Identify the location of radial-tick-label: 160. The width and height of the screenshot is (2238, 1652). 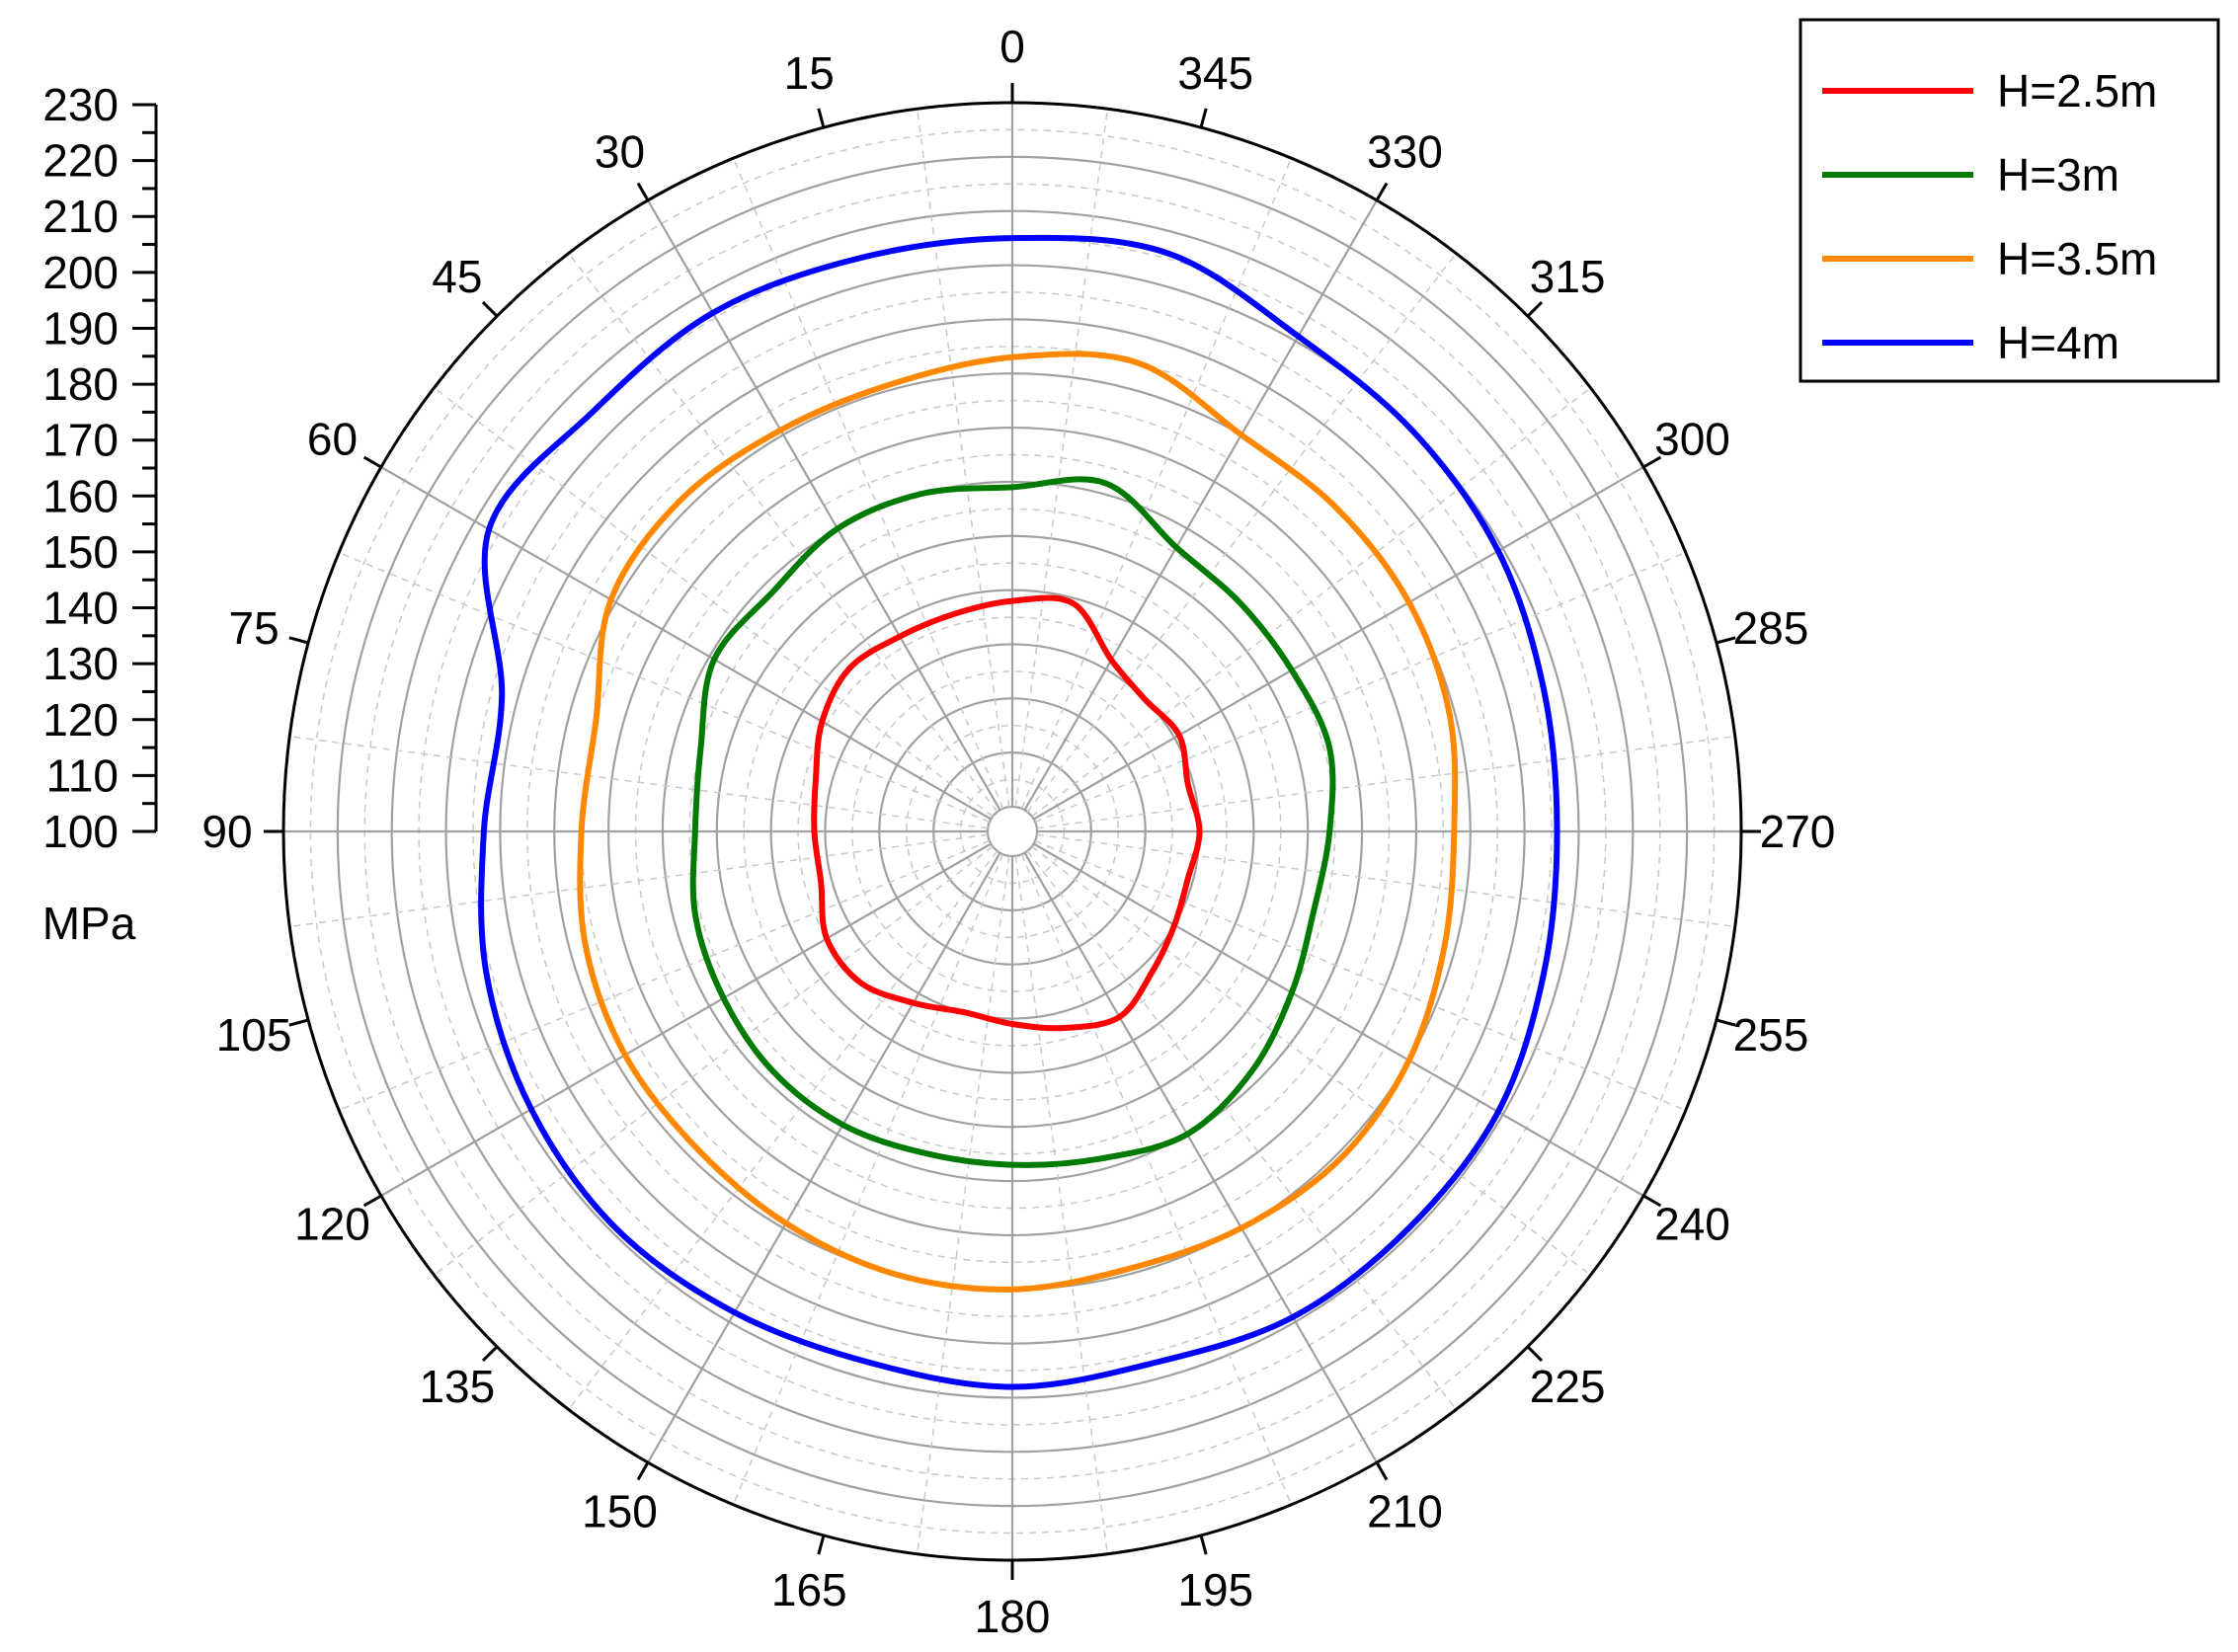
(81, 495).